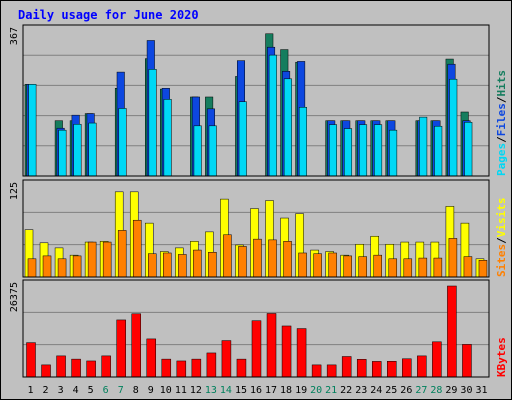  What do you see at coordinates (481, 390) in the screenshot?
I see `x-tick-label: 31` at bounding box center [481, 390].